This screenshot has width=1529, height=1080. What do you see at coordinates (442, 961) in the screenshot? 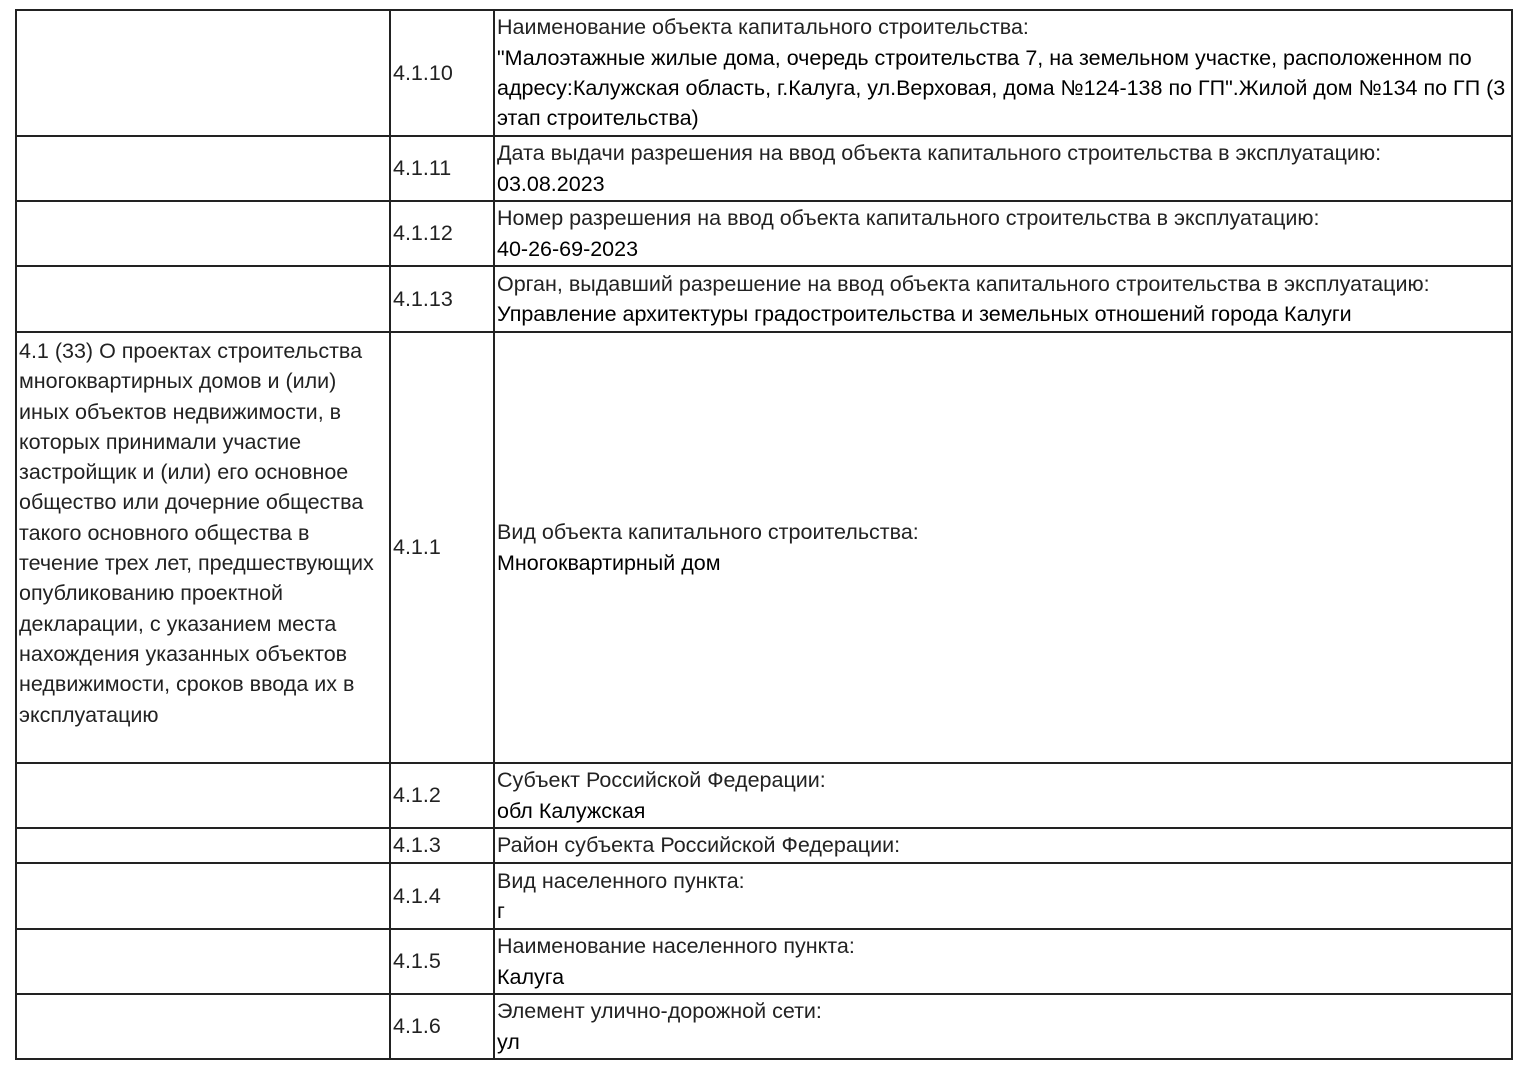
I see `item-code: 4.1.5` at bounding box center [442, 961].